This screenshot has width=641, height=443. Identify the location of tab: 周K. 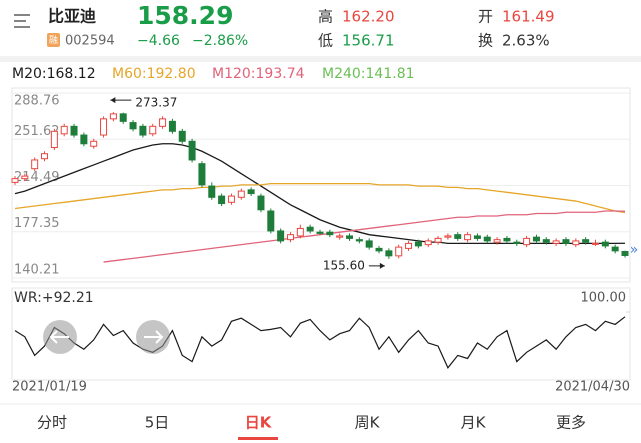
(368, 423).